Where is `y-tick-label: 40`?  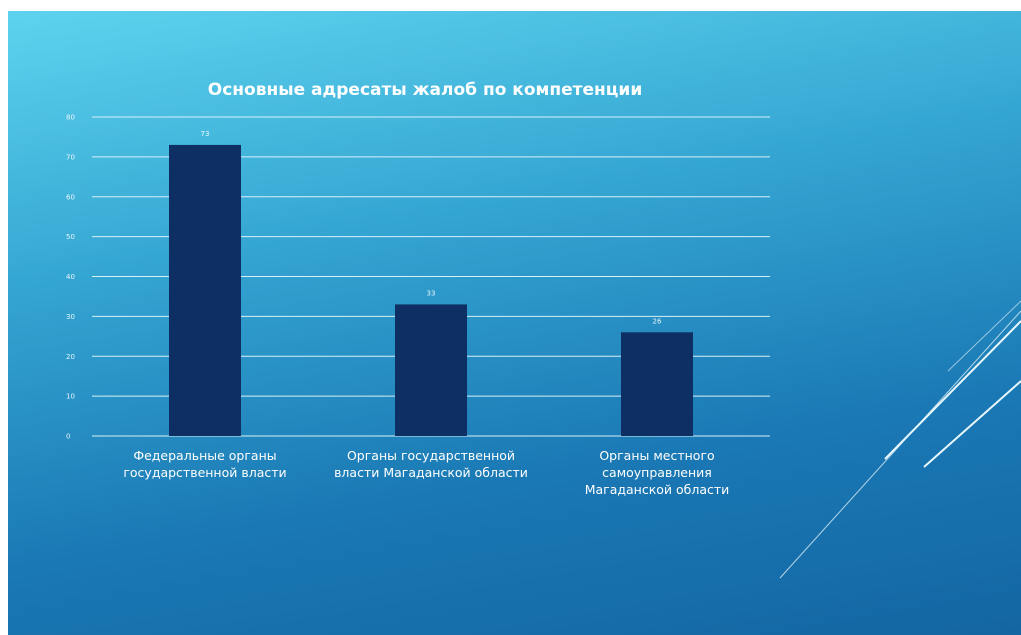
y-tick-label: 40 is located at coordinates (70, 277).